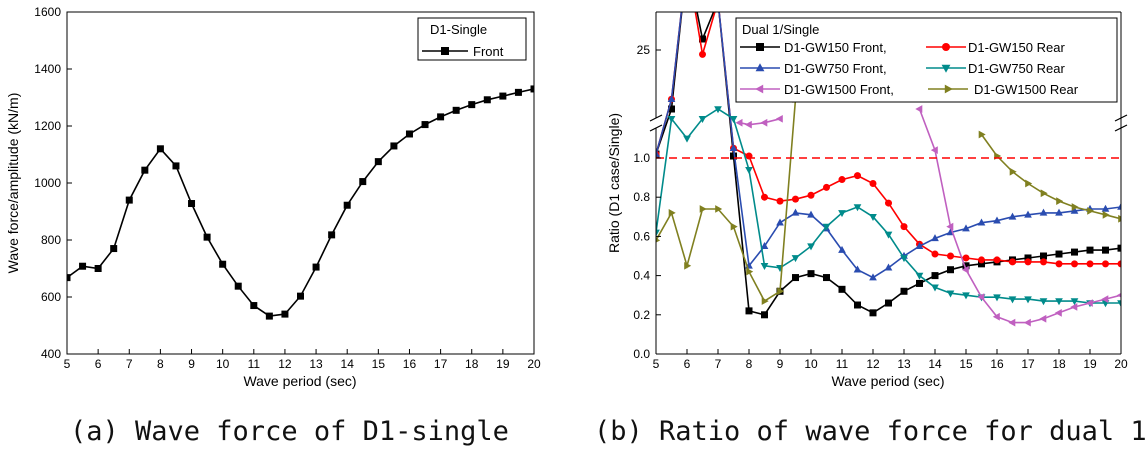  What do you see at coordinates (129, 364) in the screenshot?
I see `x-tick-label: 7` at bounding box center [129, 364].